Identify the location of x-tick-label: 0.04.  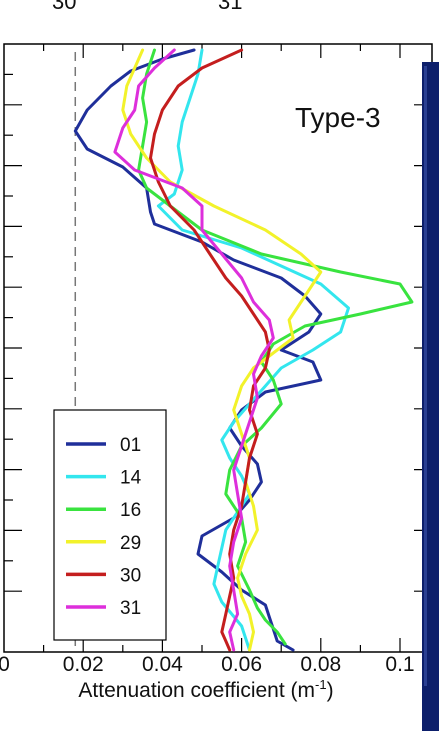
(162, 664).